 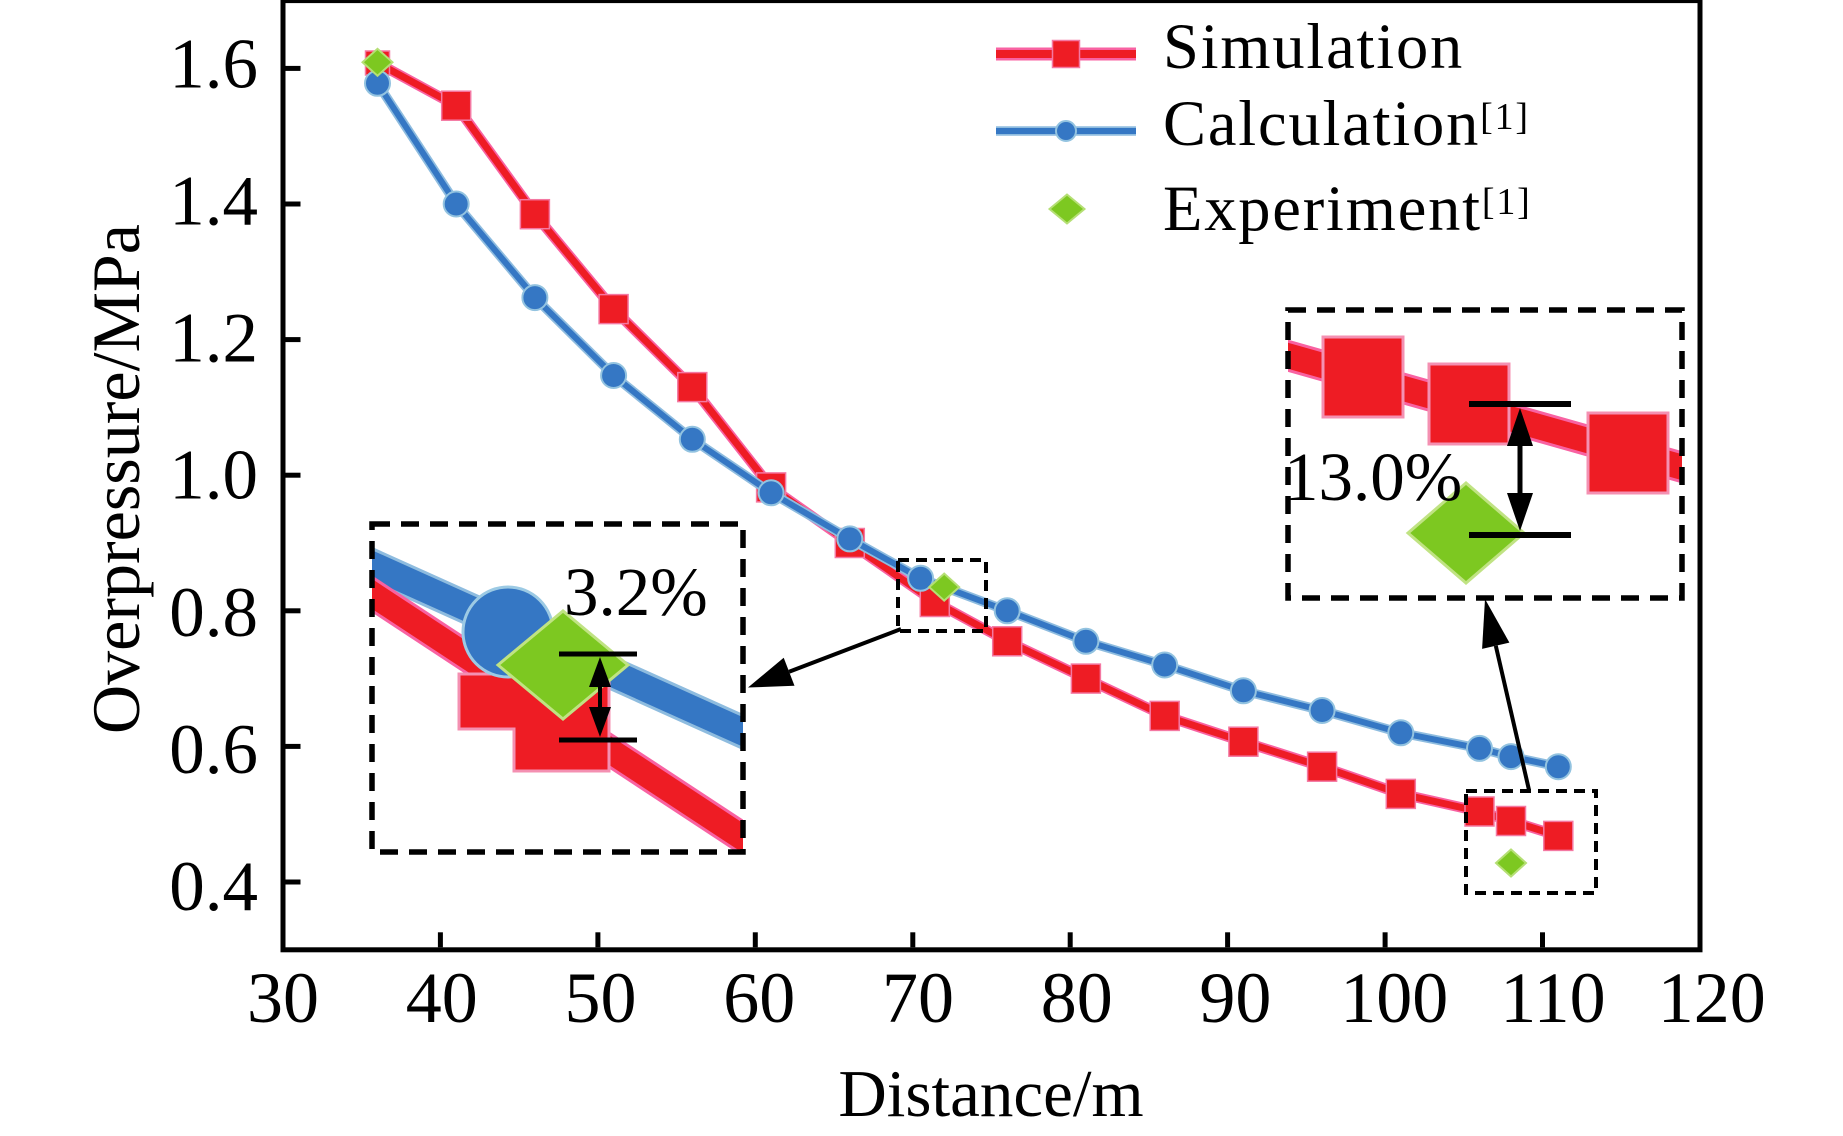 I want to click on svg-text: 3.2%, so click(x=636, y=592).